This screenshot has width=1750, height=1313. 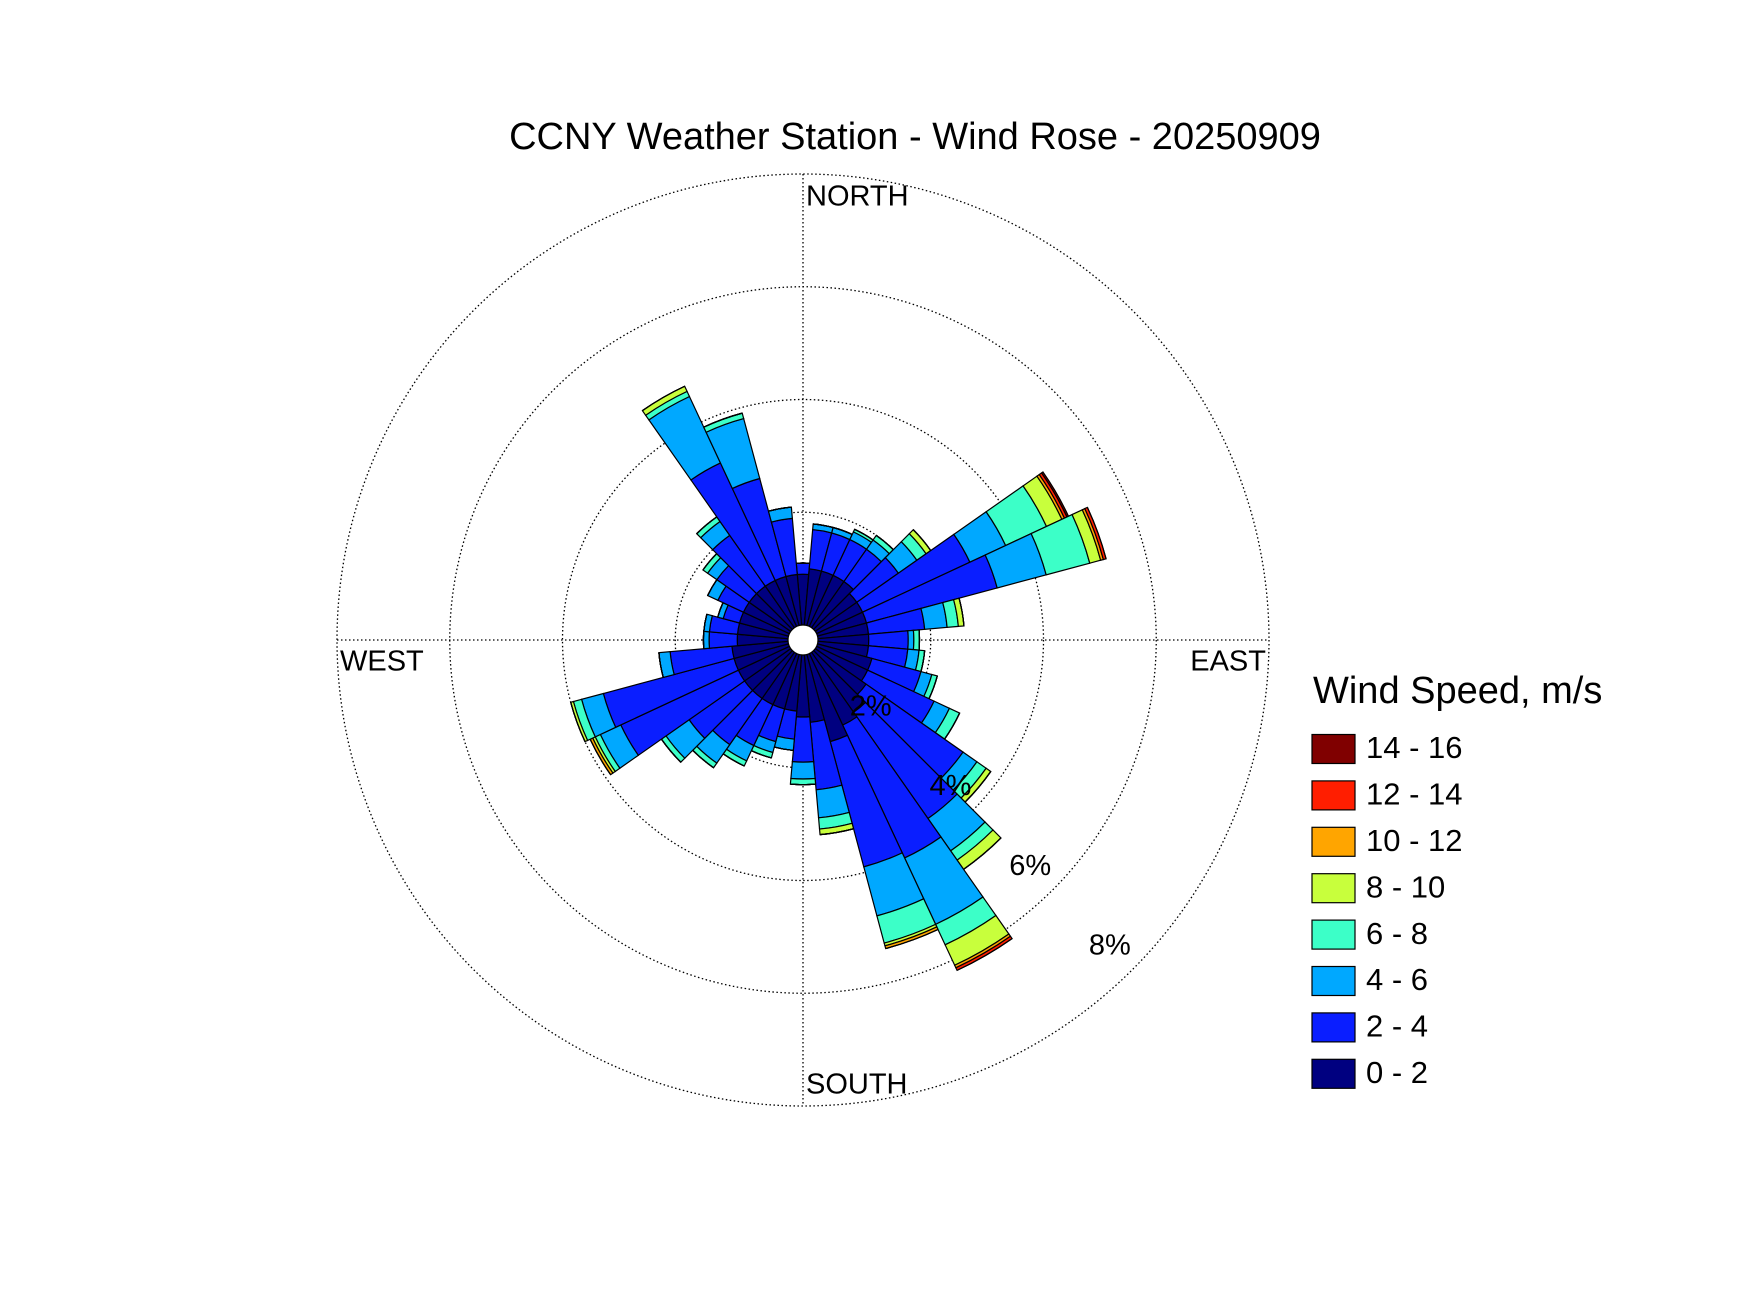 What do you see at coordinates (1457, 691) in the screenshot?
I see `legend-title: Wind Speed, m/s` at bounding box center [1457, 691].